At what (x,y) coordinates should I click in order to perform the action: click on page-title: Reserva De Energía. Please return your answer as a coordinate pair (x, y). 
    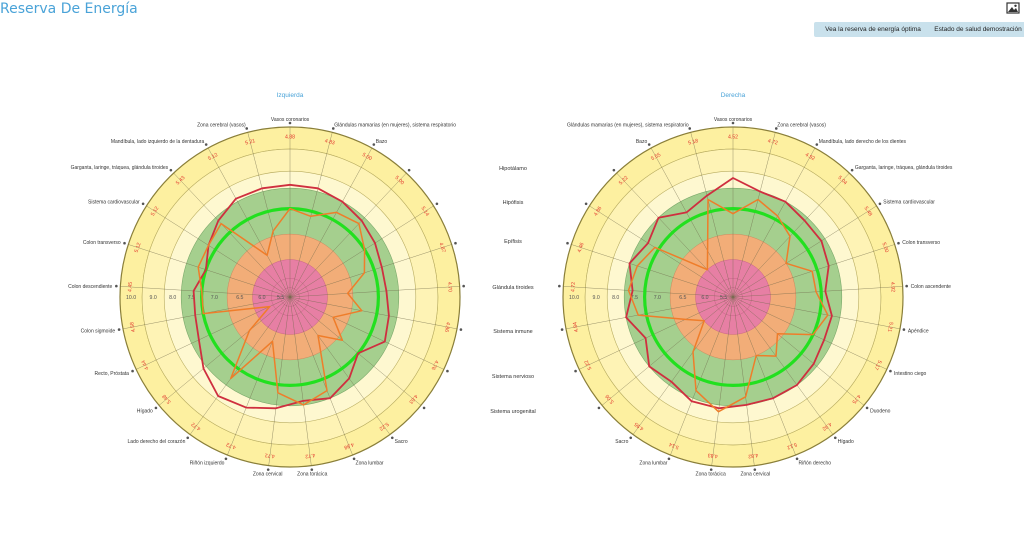
    Looking at the image, I should click on (69, 9).